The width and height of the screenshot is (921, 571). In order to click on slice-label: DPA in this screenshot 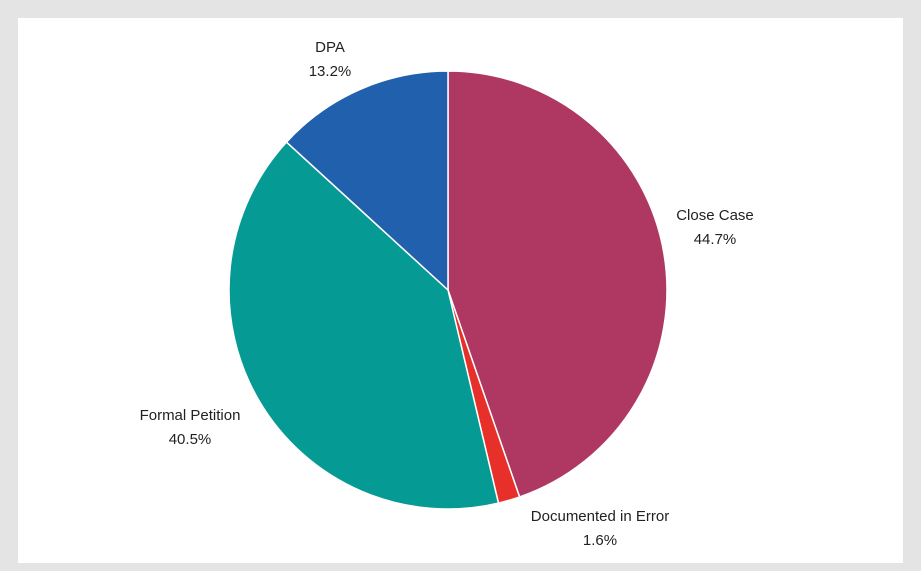, I will do `click(330, 47)`.